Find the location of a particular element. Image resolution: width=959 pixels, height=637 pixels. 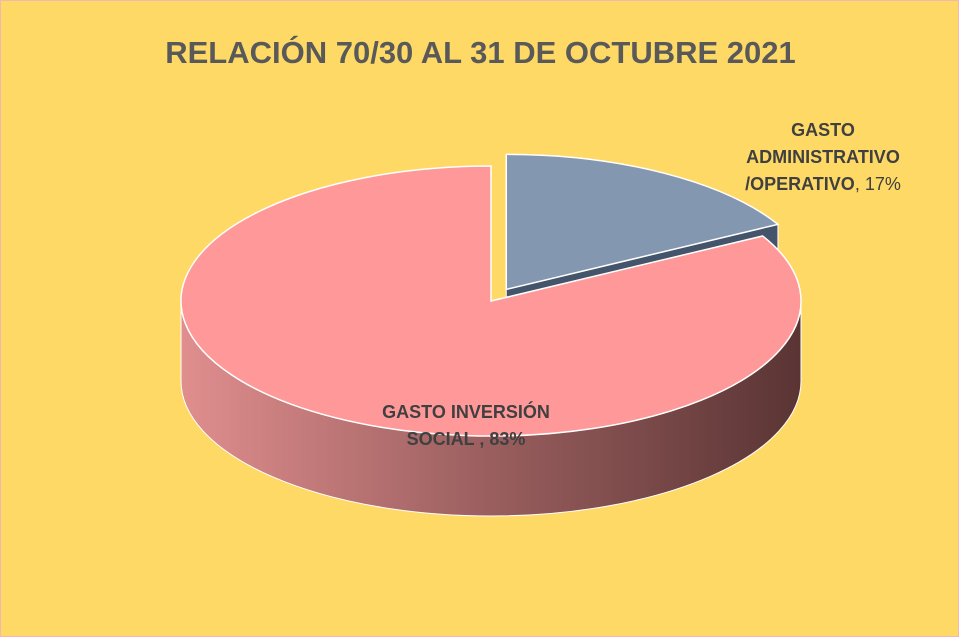

slice-label: GASTO INVERSIÓN SOCIAL , 83% is located at coordinates (466, 425).